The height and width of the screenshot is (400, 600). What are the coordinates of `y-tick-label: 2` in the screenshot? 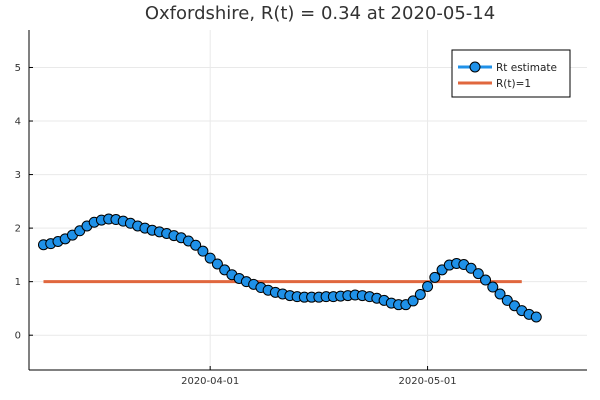 It's located at (18, 229).